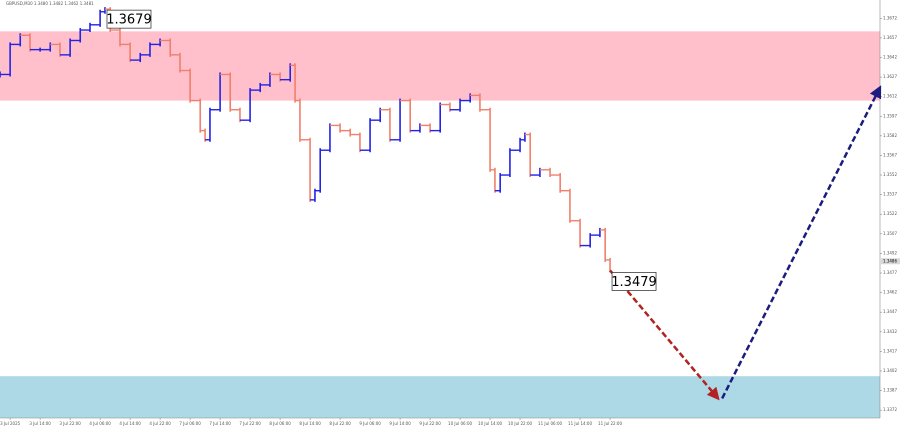 The image size is (900, 430). Describe the element at coordinates (10, 423) in the screenshot. I see `x-tick-label: 3 Jul 2025` at that location.